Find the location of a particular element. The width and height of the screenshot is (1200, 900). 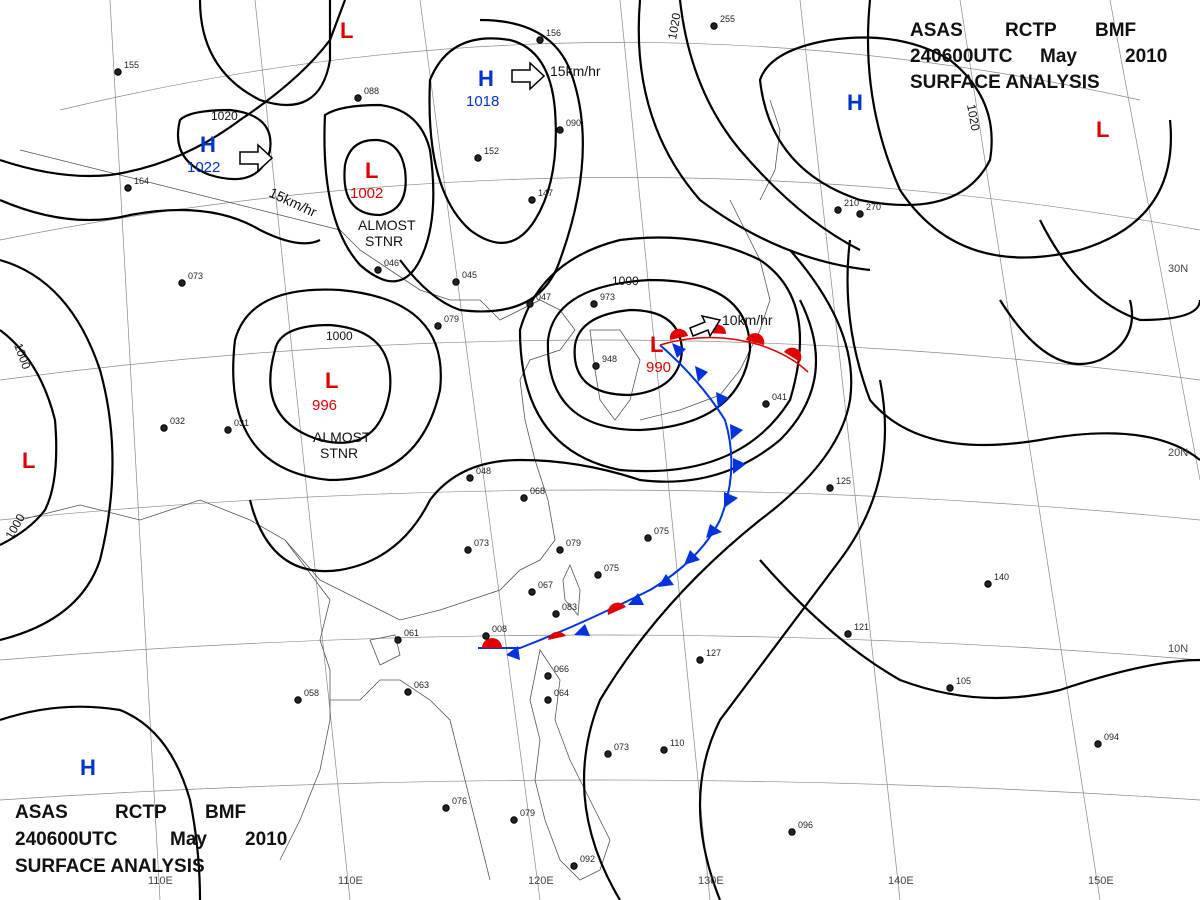

station-pressure-label: 075 is located at coordinates (661, 531).